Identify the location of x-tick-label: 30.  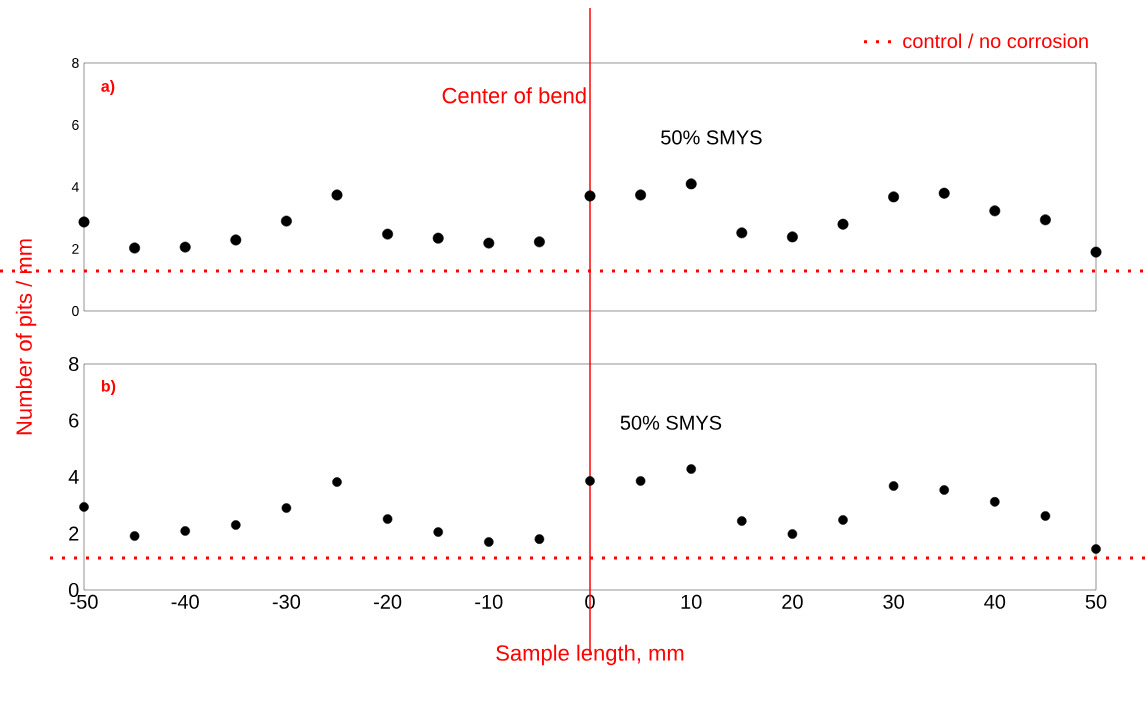
(893, 601).